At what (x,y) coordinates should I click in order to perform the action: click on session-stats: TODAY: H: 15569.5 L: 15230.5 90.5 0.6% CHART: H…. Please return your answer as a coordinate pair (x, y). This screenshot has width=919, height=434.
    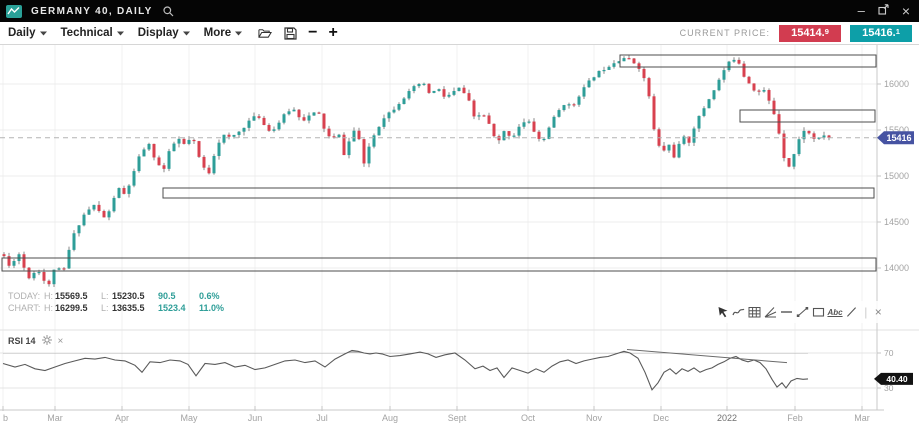
    Looking at the image, I should click on (124, 302).